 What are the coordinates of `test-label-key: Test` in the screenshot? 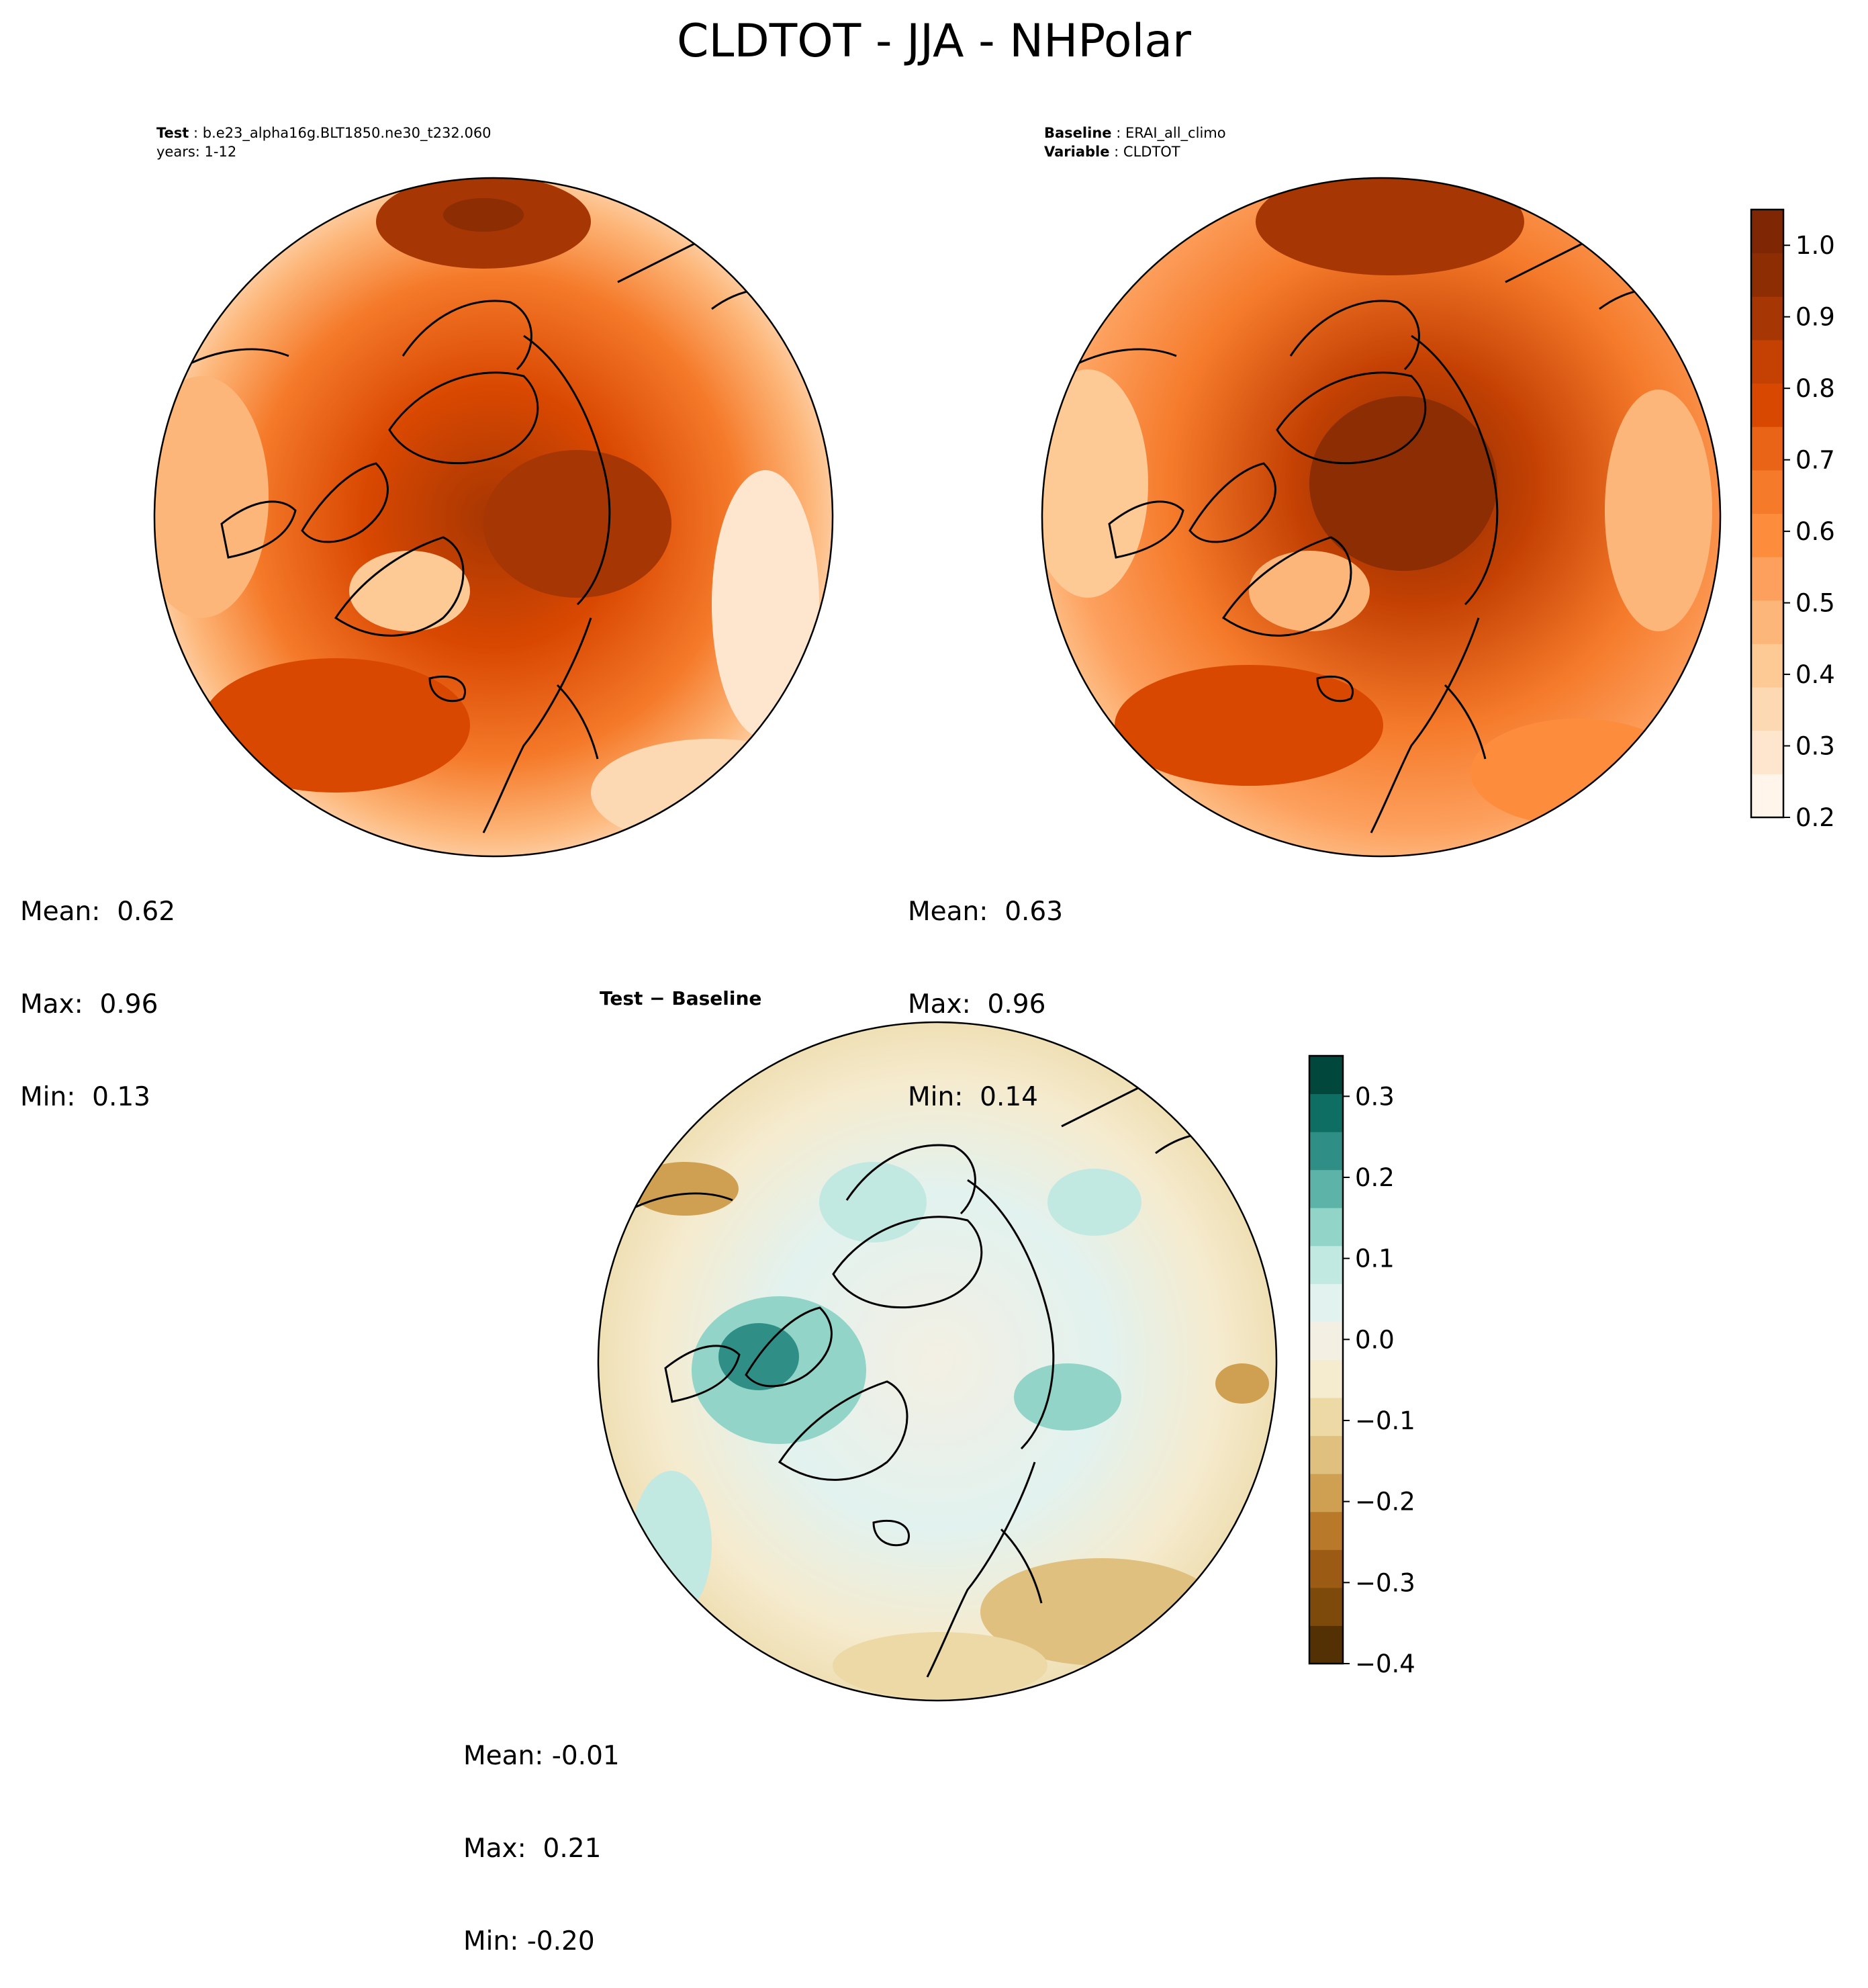 It's located at (172, 133).